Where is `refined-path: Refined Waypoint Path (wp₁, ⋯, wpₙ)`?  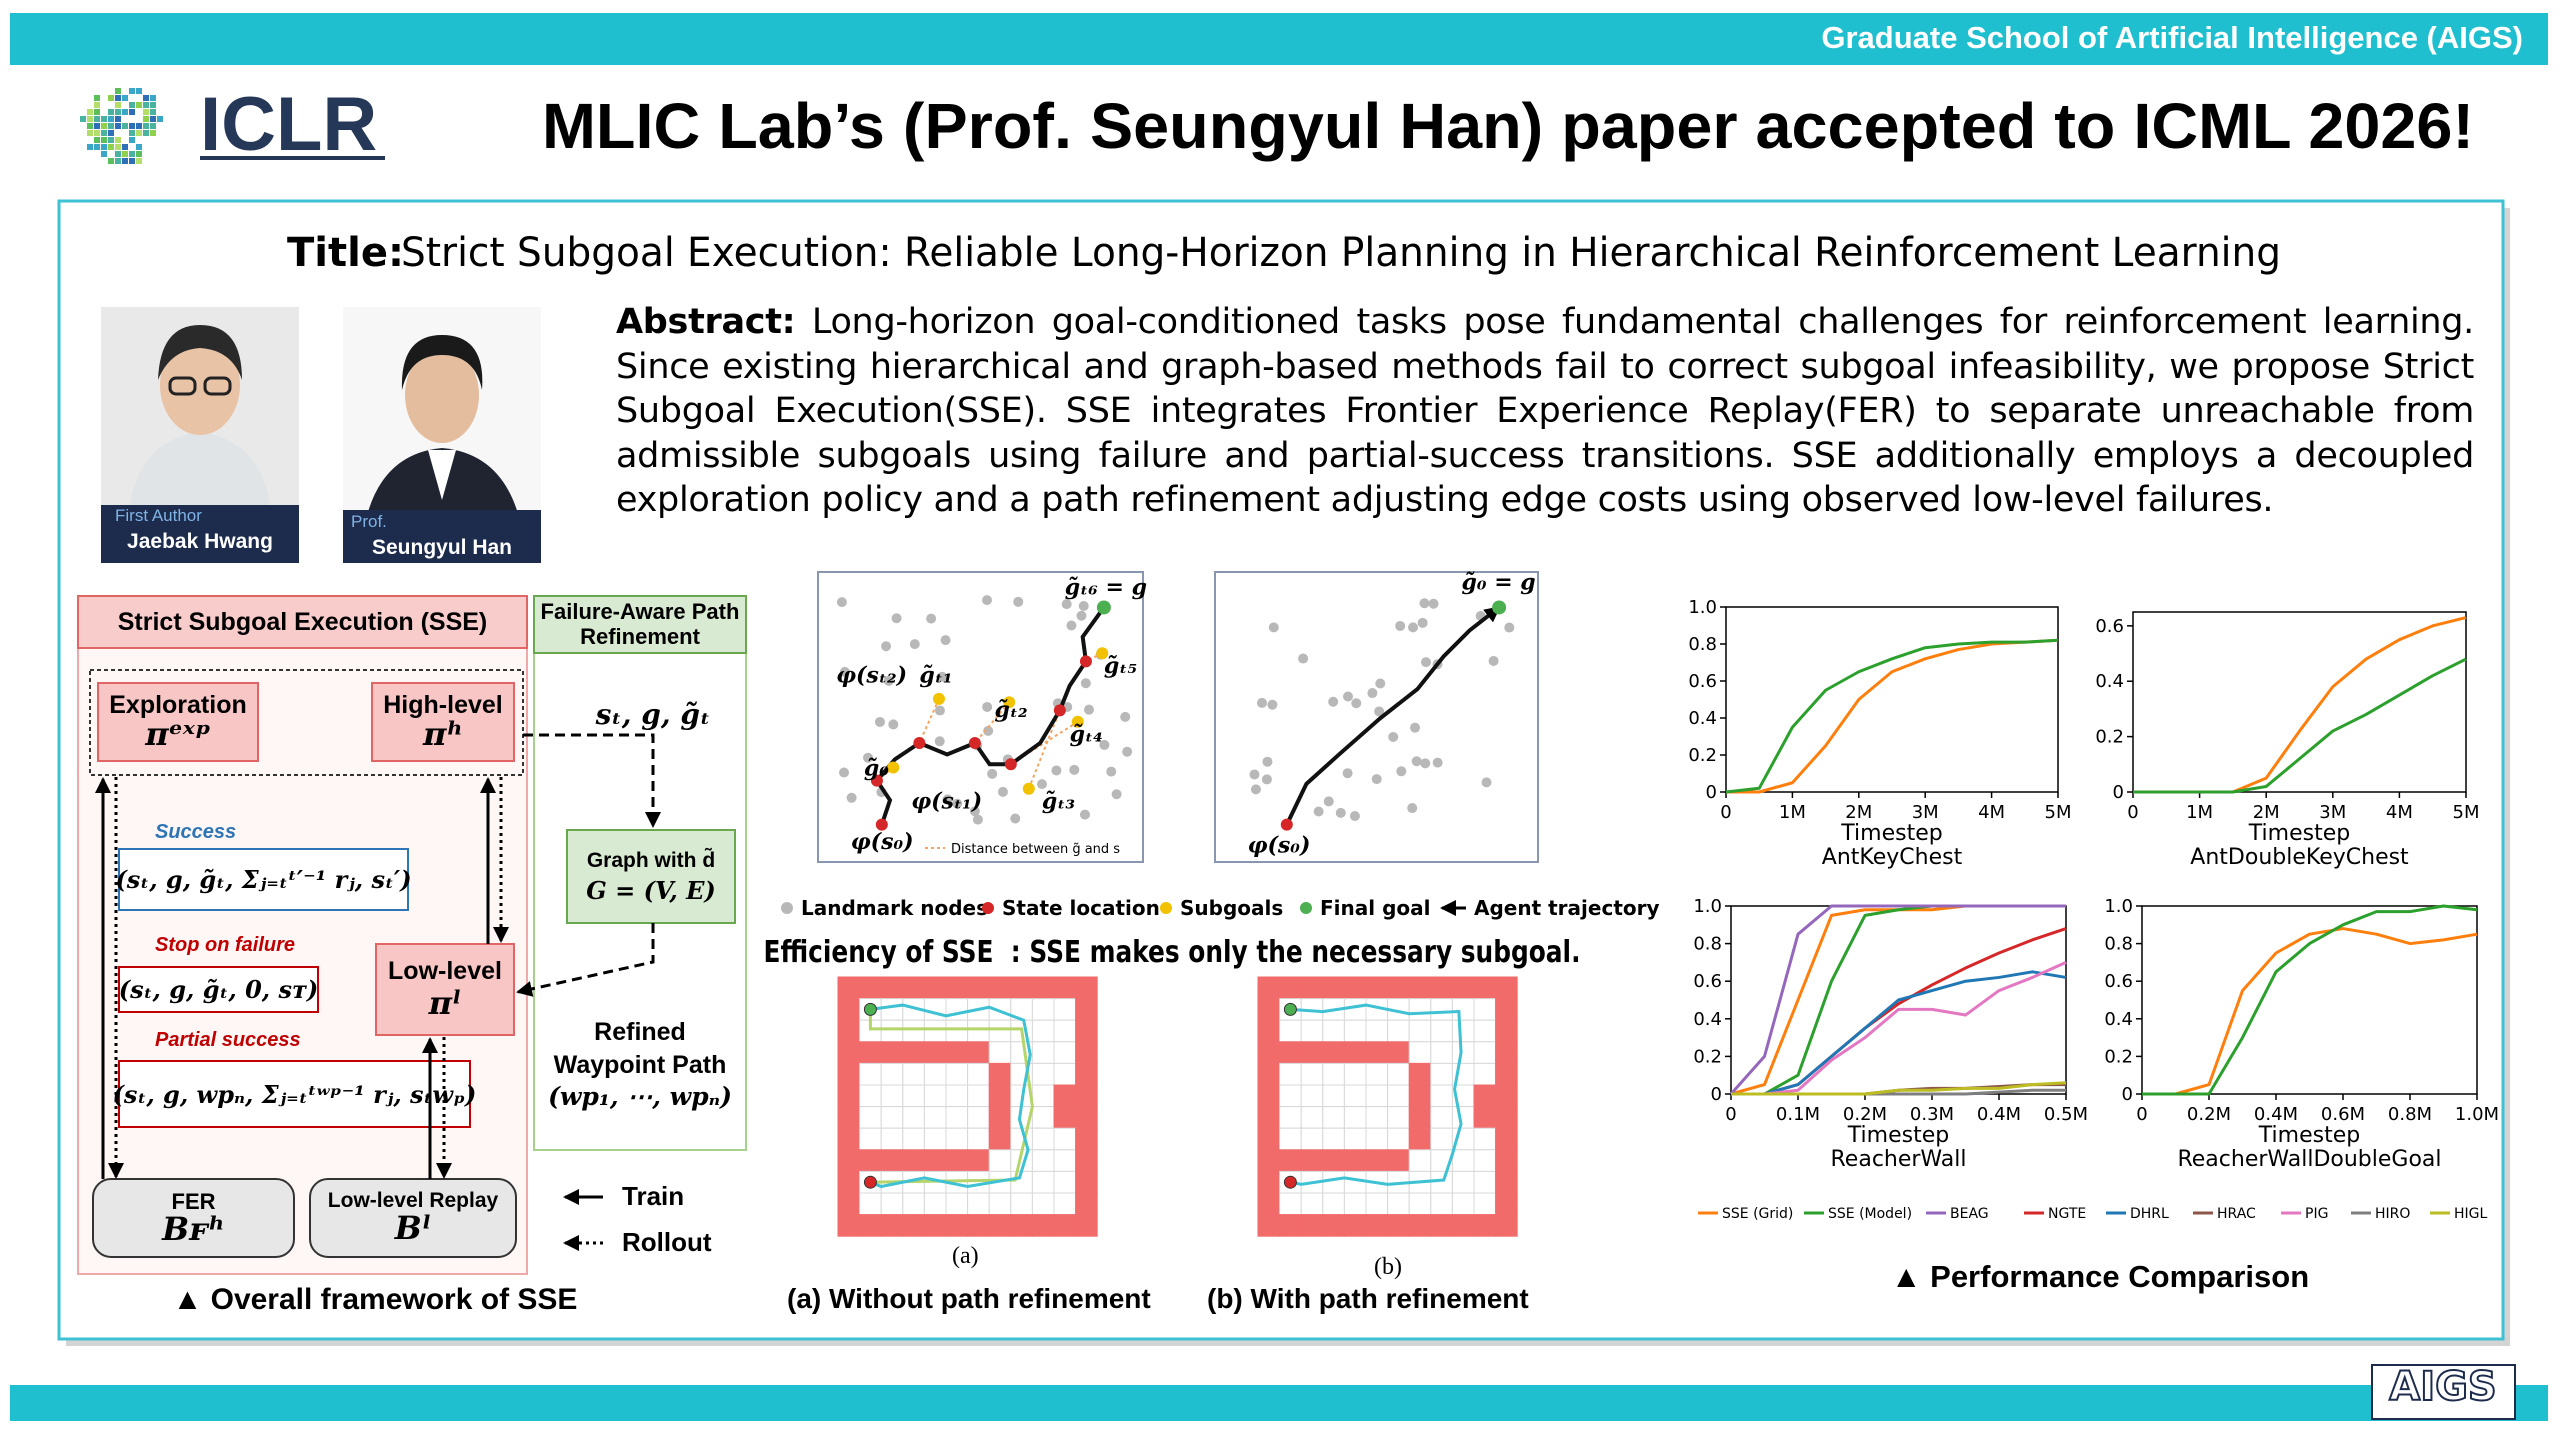 refined-path: Refined Waypoint Path (wp₁, ⋯, wpₙ) is located at coordinates (640, 1065).